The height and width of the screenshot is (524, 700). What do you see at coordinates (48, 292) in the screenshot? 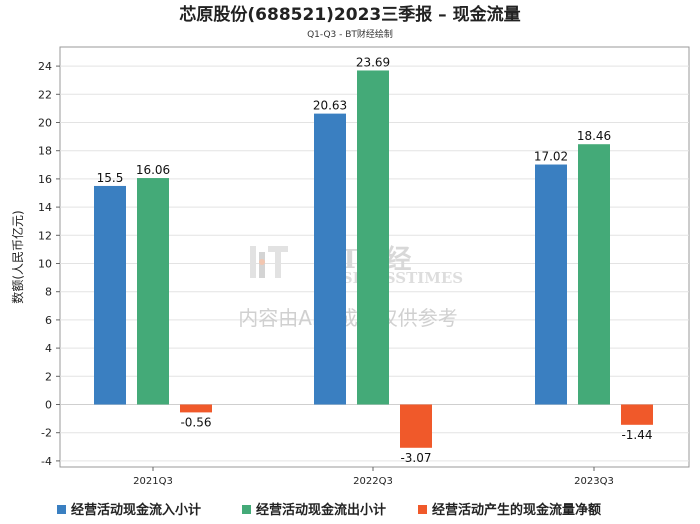
I see `y-tick-label: 8` at bounding box center [48, 292].